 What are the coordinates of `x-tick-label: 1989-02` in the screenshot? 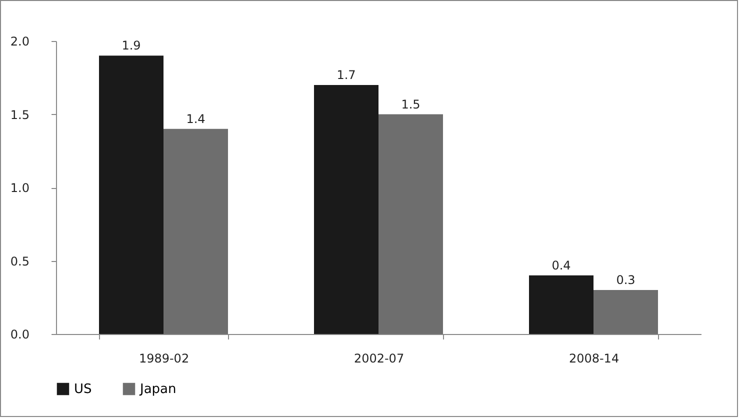 It's located at (164, 359).